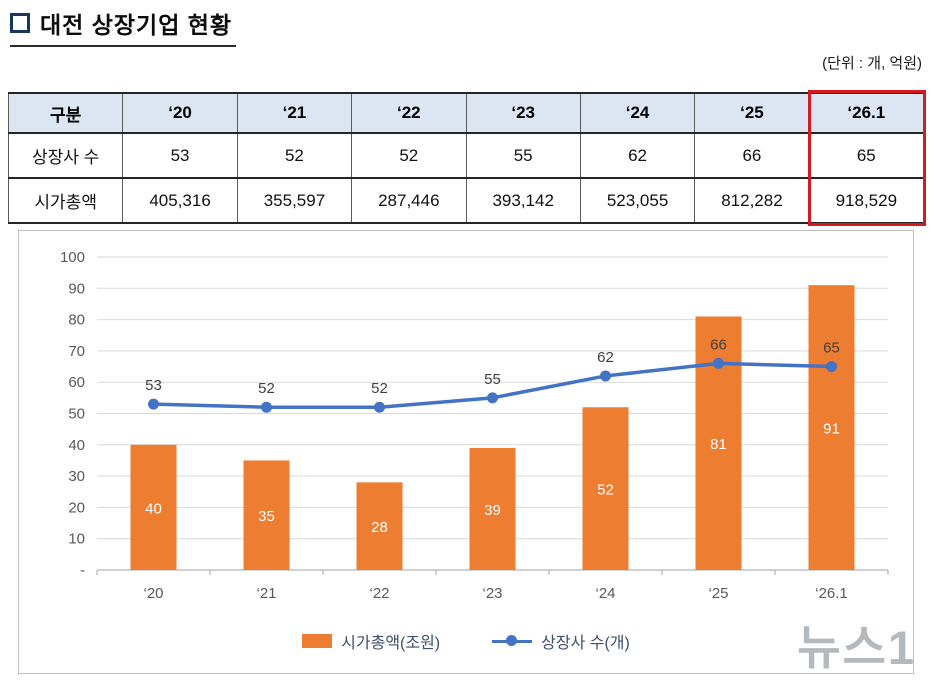 This screenshot has height=684, width=932. What do you see at coordinates (294, 113) in the screenshot?
I see `table-header-cell: ‘21` at bounding box center [294, 113].